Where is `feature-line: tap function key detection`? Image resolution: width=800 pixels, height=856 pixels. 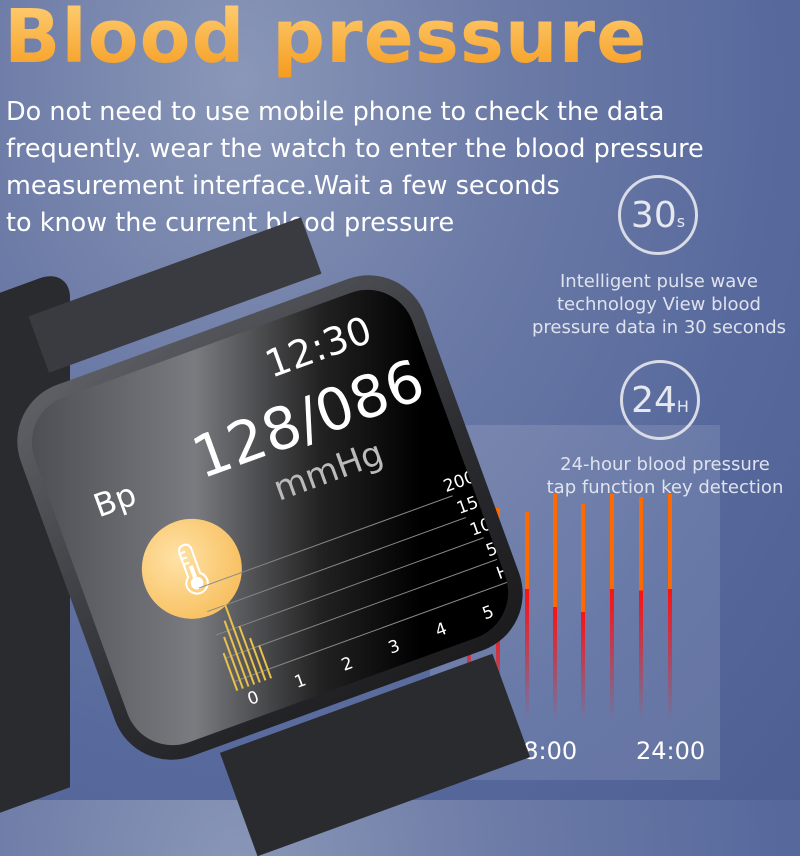
feature-line: tap function key detection is located at coordinates (665, 487).